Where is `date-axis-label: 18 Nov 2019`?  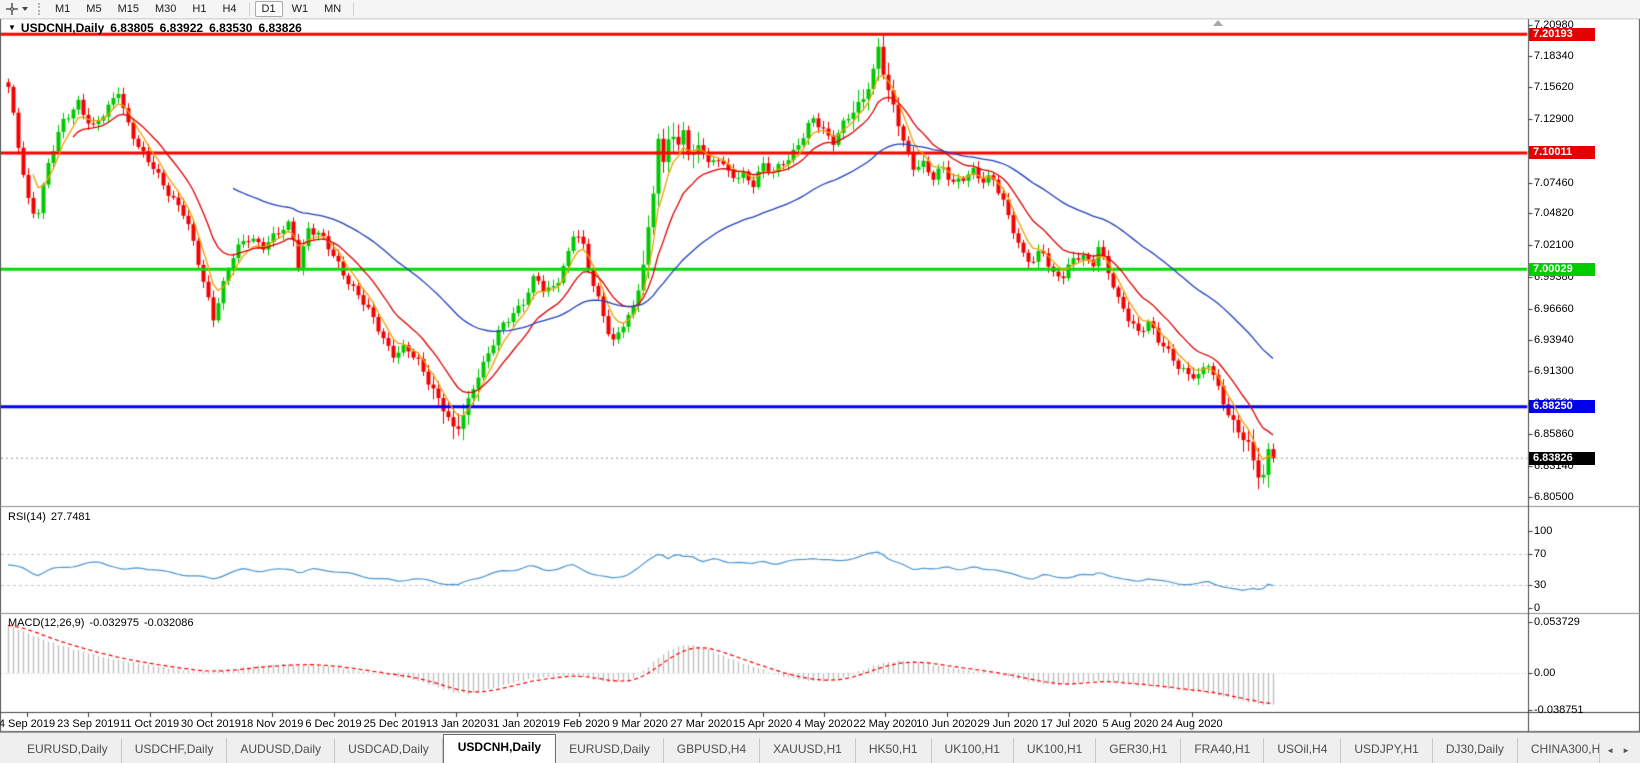 date-axis-label: 18 Nov 2019 is located at coordinates (272, 724).